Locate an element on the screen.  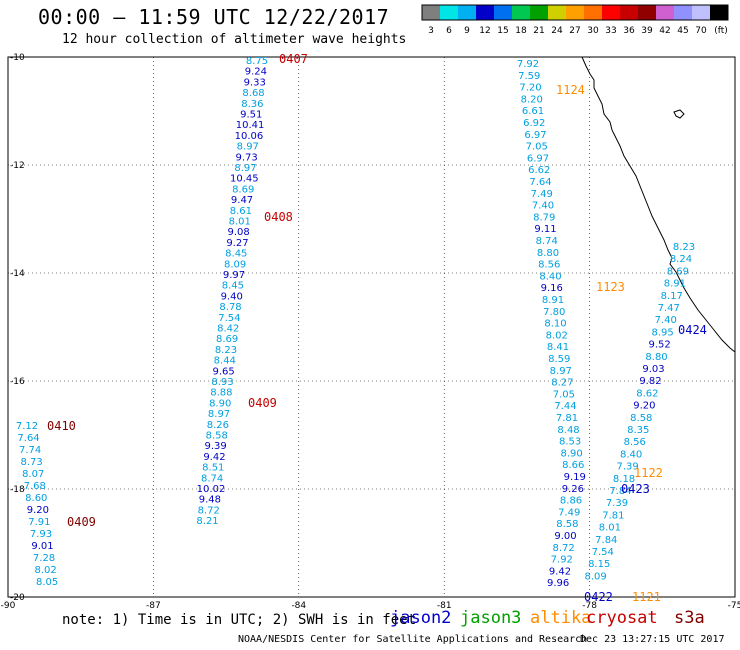
wave-height-value: 7.28 is located at coordinates (44, 558).